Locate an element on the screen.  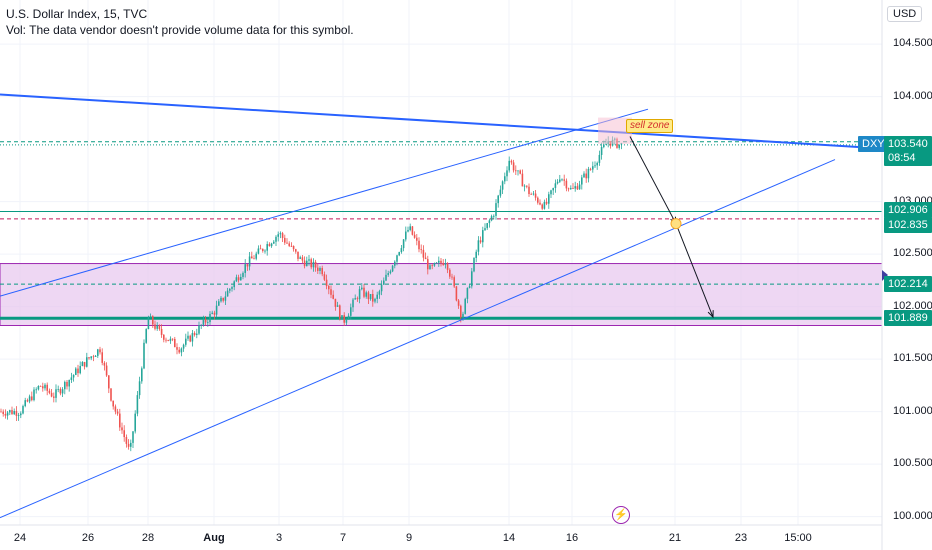
level-lower-green-label: 101.889 is located at coordinates (908, 318).